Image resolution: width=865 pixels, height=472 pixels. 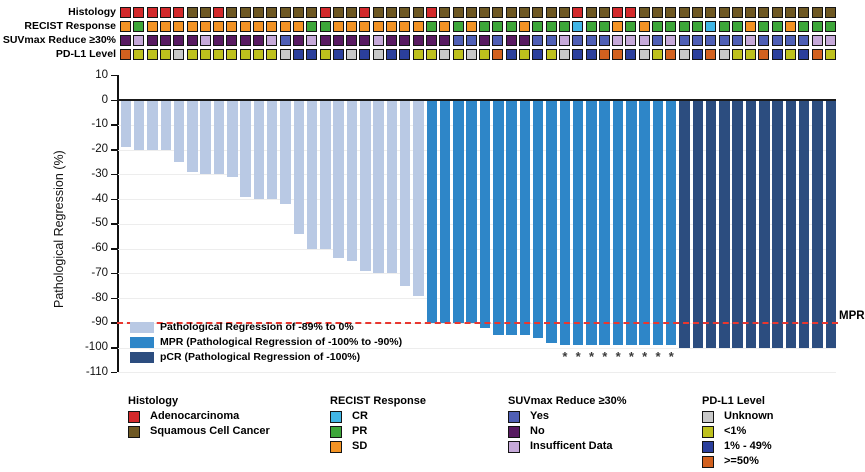 What do you see at coordinates (537, 431) in the screenshot?
I see `legend-item-label: No` at bounding box center [537, 431].